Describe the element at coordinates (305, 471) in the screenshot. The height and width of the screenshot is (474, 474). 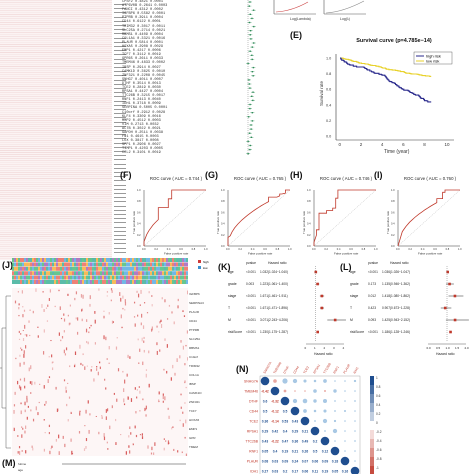
I see `corr-value: 0.06` at that location.